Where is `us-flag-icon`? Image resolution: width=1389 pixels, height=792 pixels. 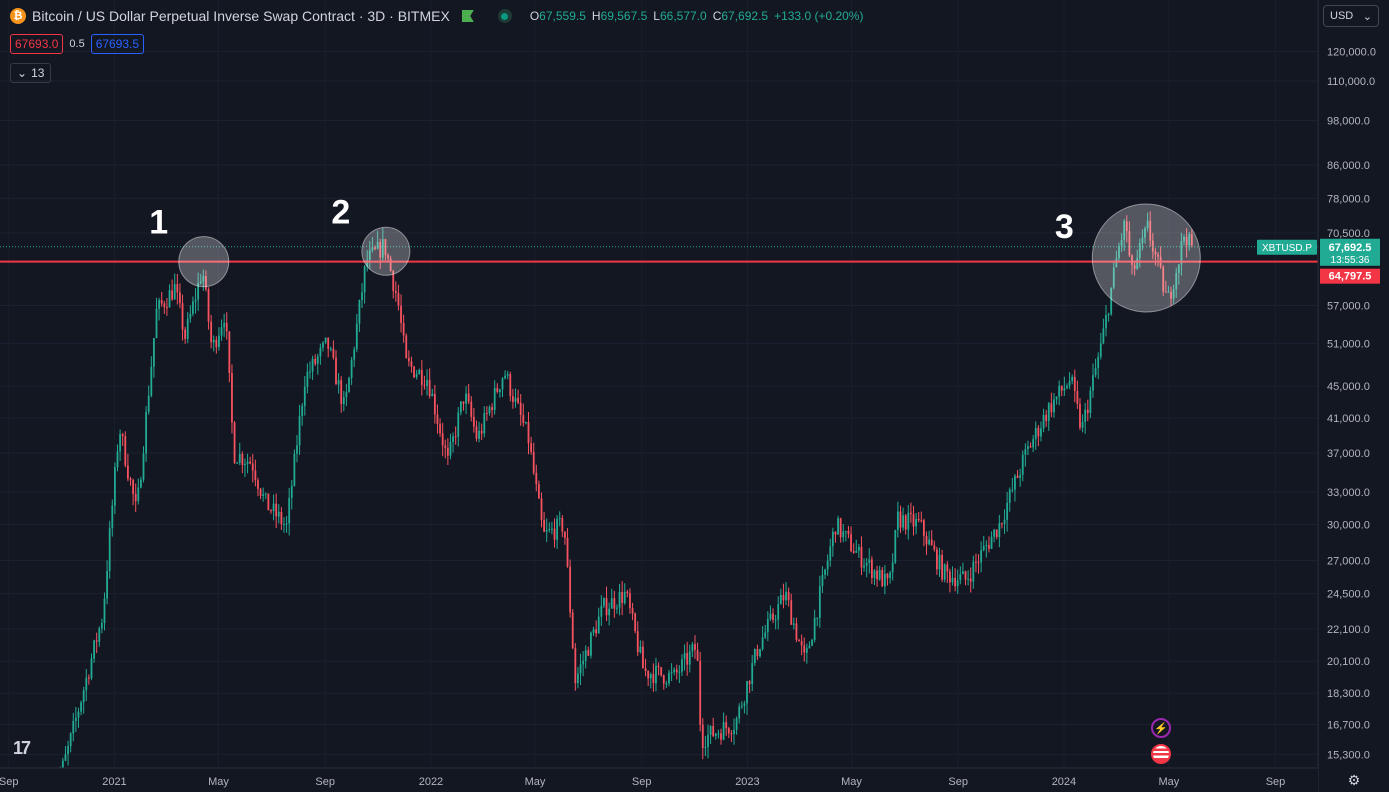
us-flag-icon is located at coordinates (1161, 754).